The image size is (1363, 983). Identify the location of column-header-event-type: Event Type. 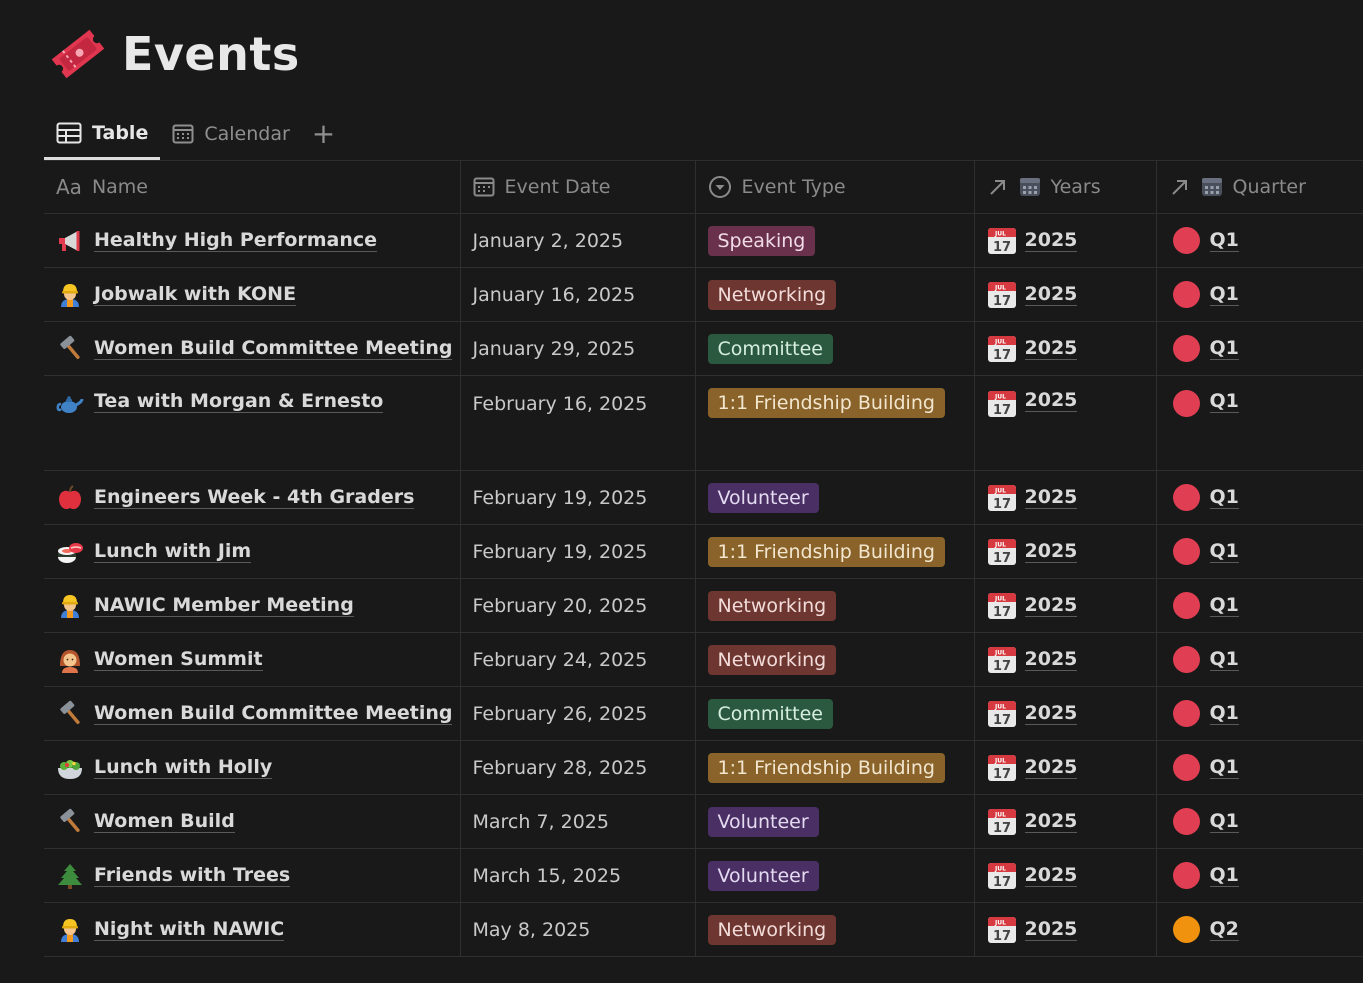
(834, 187).